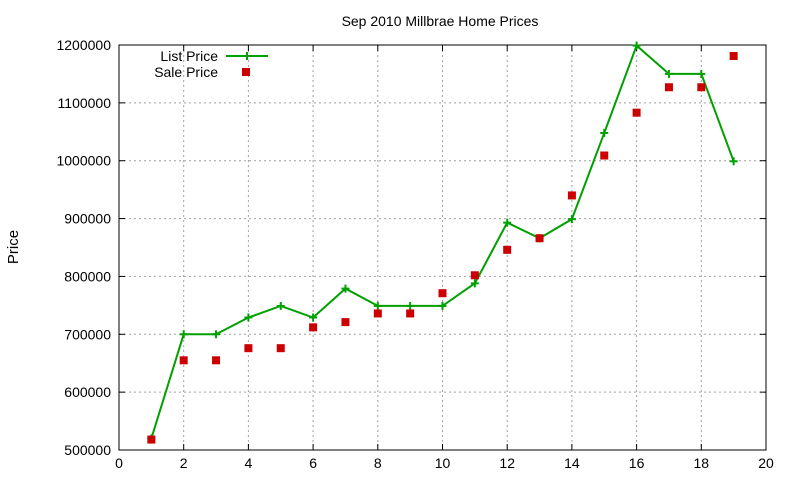 The image size is (800, 480). What do you see at coordinates (637, 463) in the screenshot?
I see `x-tick-label: 16` at bounding box center [637, 463].